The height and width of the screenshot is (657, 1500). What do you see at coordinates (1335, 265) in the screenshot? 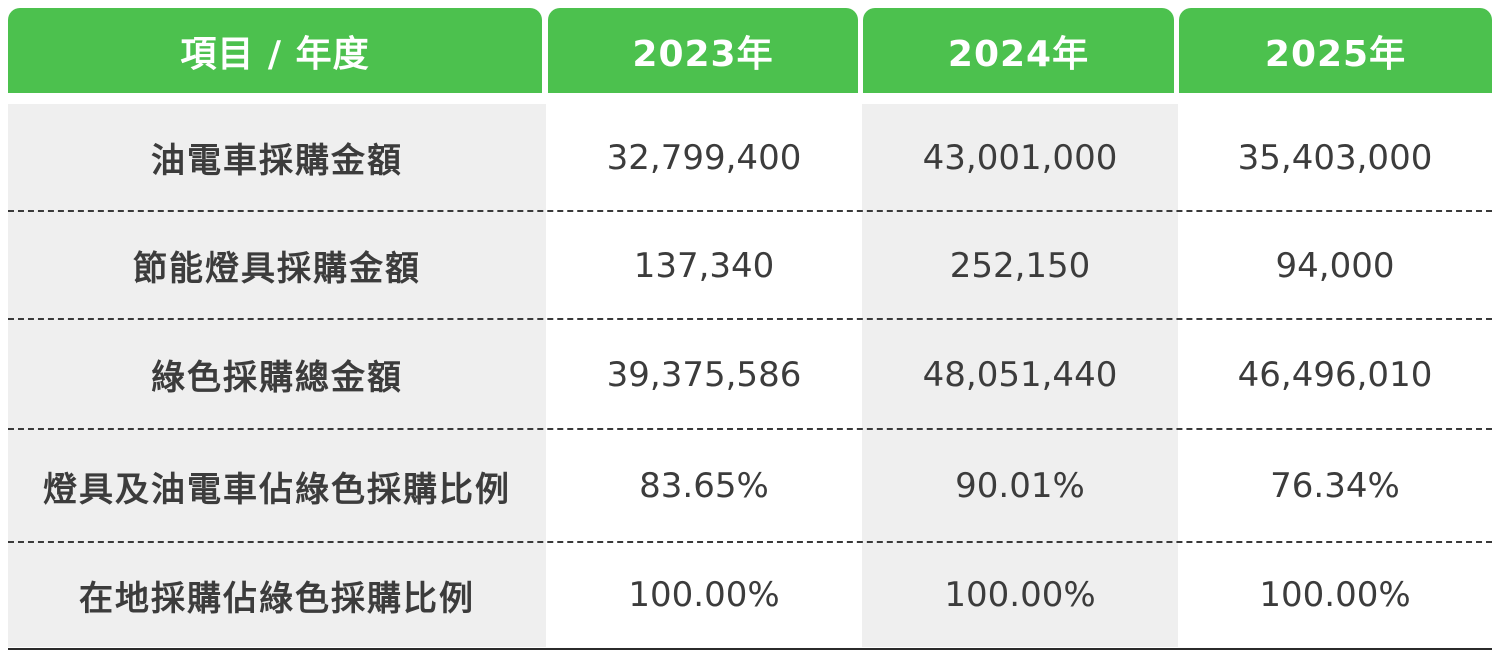
I see `cell-2025: 94,000` at bounding box center [1335, 265].